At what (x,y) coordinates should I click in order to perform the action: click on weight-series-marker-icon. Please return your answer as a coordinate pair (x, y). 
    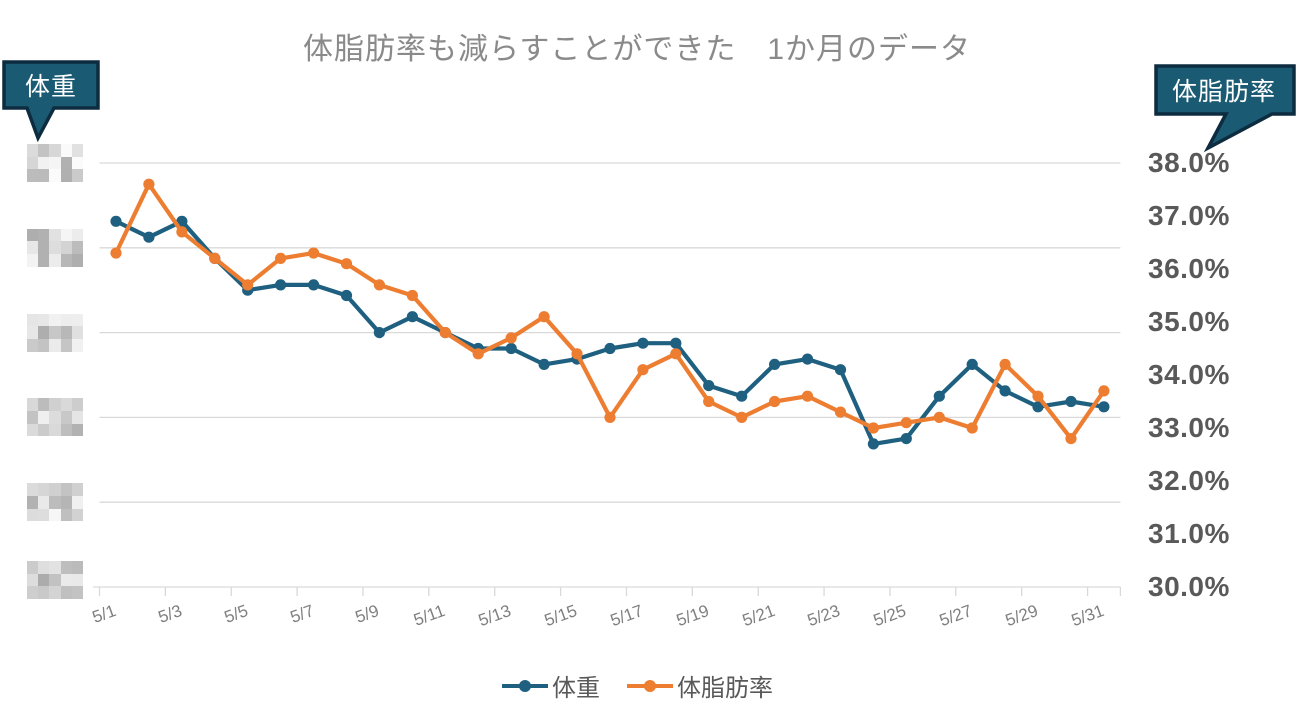
    Looking at the image, I should click on (525, 685).